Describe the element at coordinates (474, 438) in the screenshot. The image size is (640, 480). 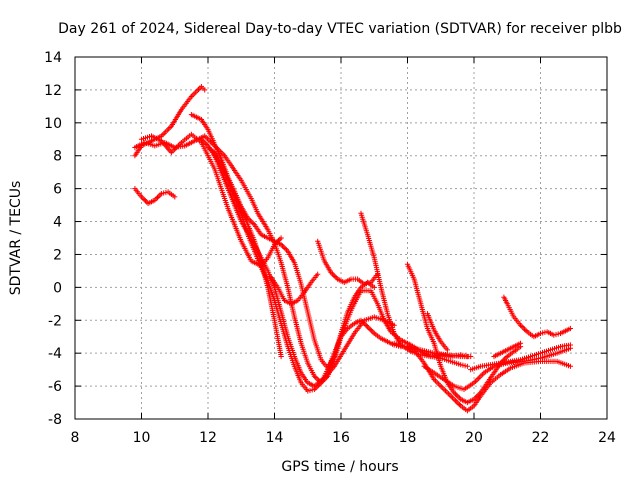
I see `x-tick-label: 20` at that location.